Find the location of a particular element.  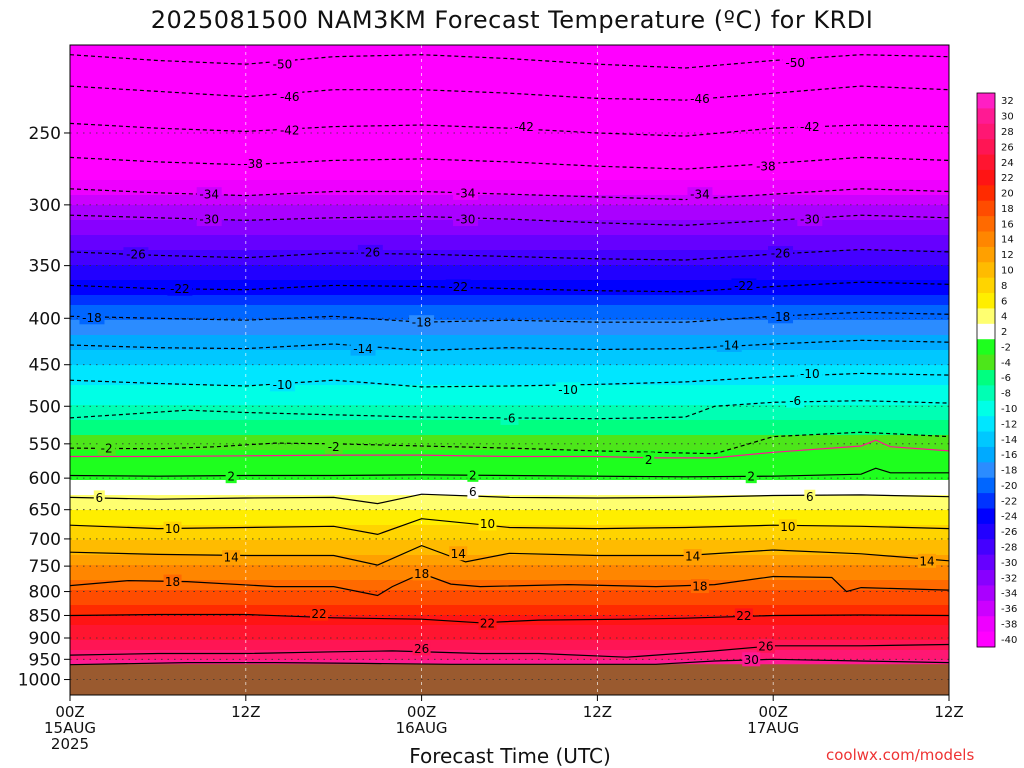

colorbar-label: 30 is located at coordinates (1007, 117).